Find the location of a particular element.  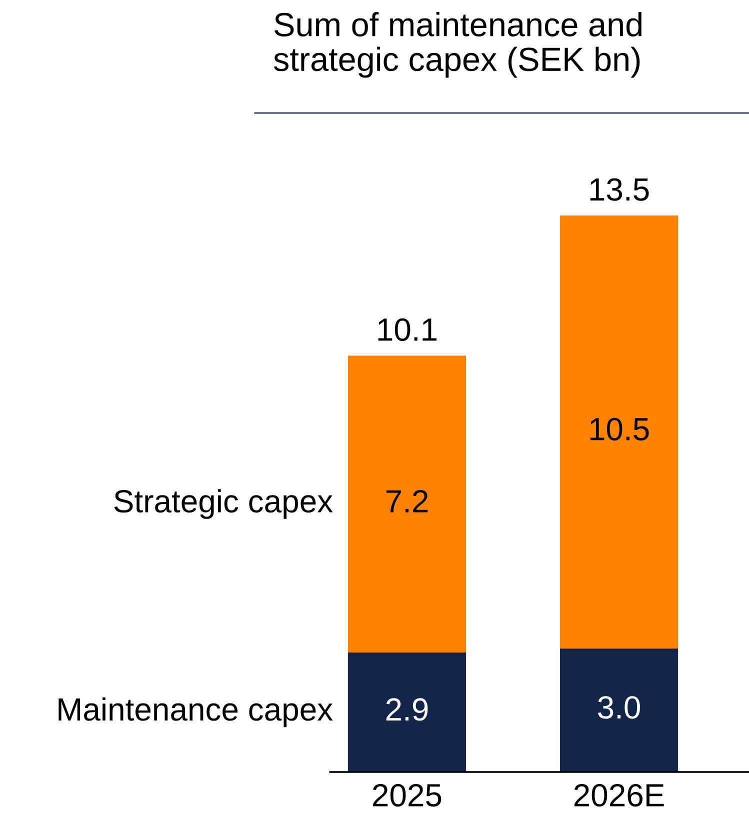

total-label: 10.1 is located at coordinates (407, 329).